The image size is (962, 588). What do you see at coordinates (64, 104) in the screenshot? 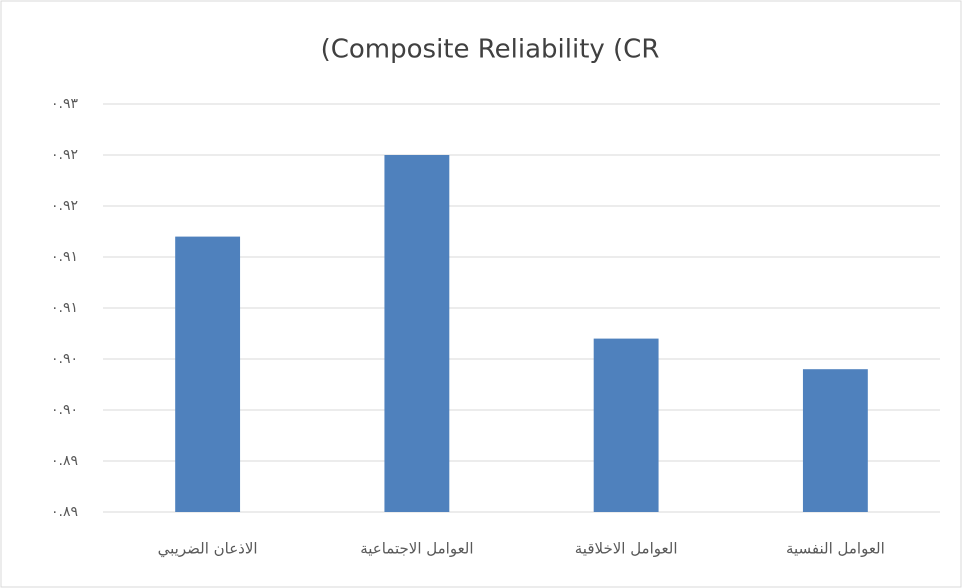
I see `y-tick-label: ٠.٩٣` at bounding box center [64, 104].